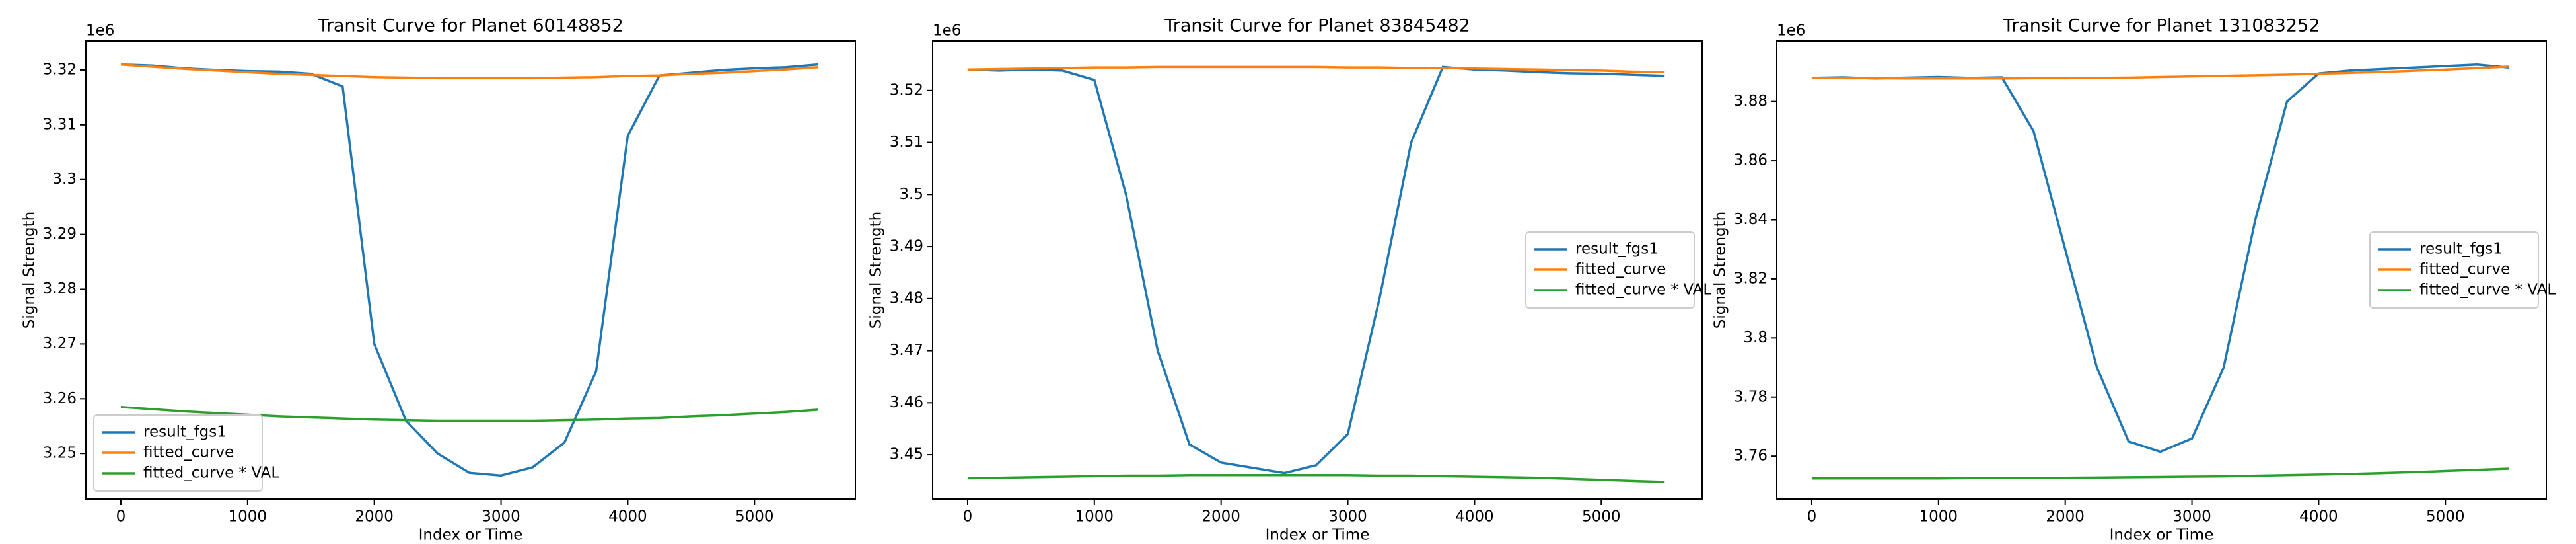 This screenshot has width=2576, height=544. Describe the element at coordinates (2161, 26) in the screenshot. I see `chart-title: Transit Curve for Planet 131083252` at that location.